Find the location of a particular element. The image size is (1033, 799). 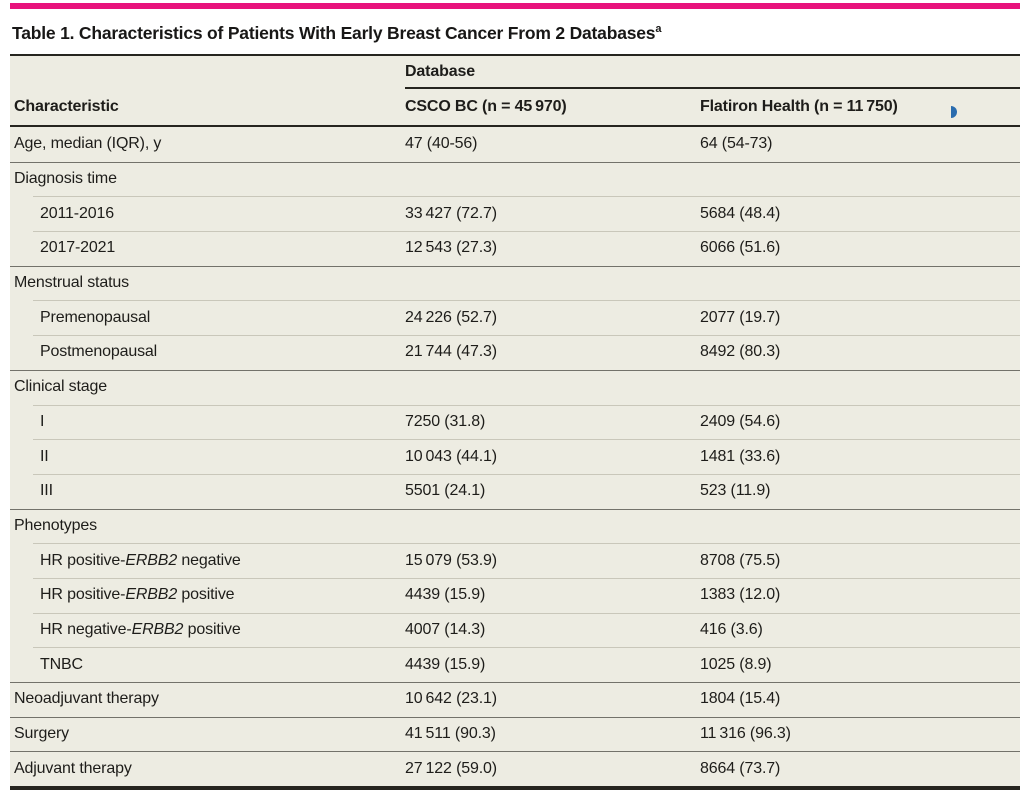

table-row: I 7250 (31.8) 2409 (54.6) is located at coordinates (515, 422).